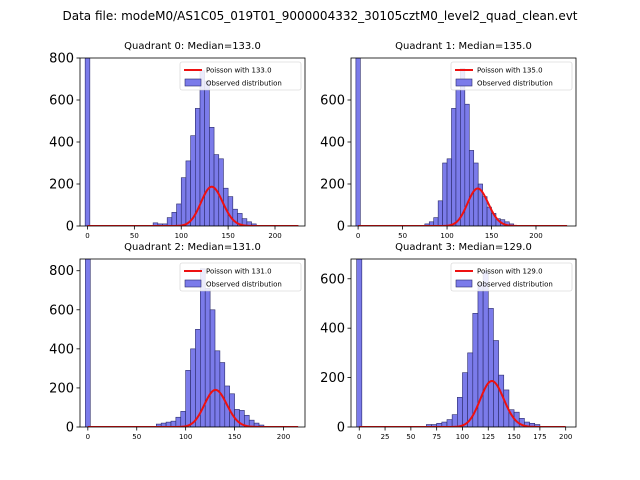 Image resolution: width=640 pixels, height=480 pixels. I want to click on panel-title: Quadrant 3: Median=129.0, so click(463, 247).